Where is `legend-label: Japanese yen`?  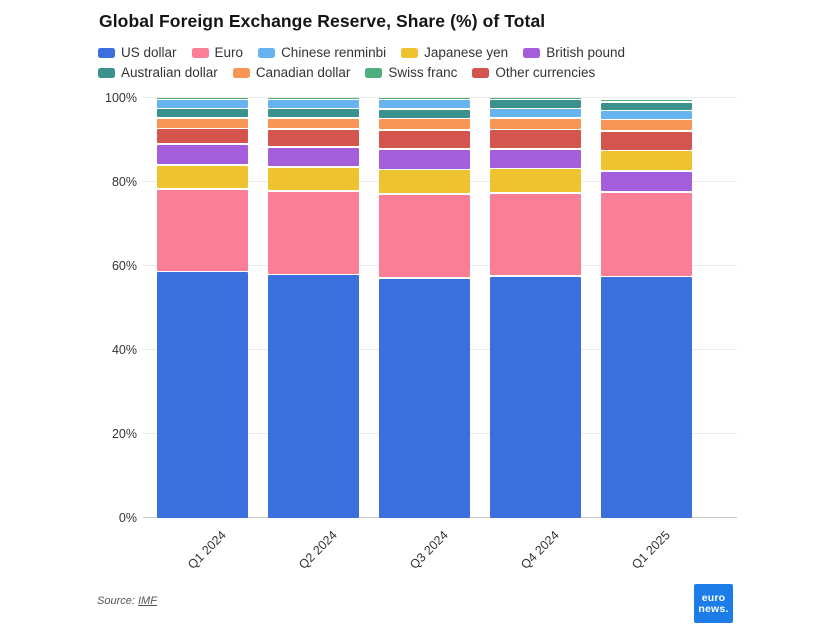 legend-label: Japanese yen is located at coordinates (466, 52).